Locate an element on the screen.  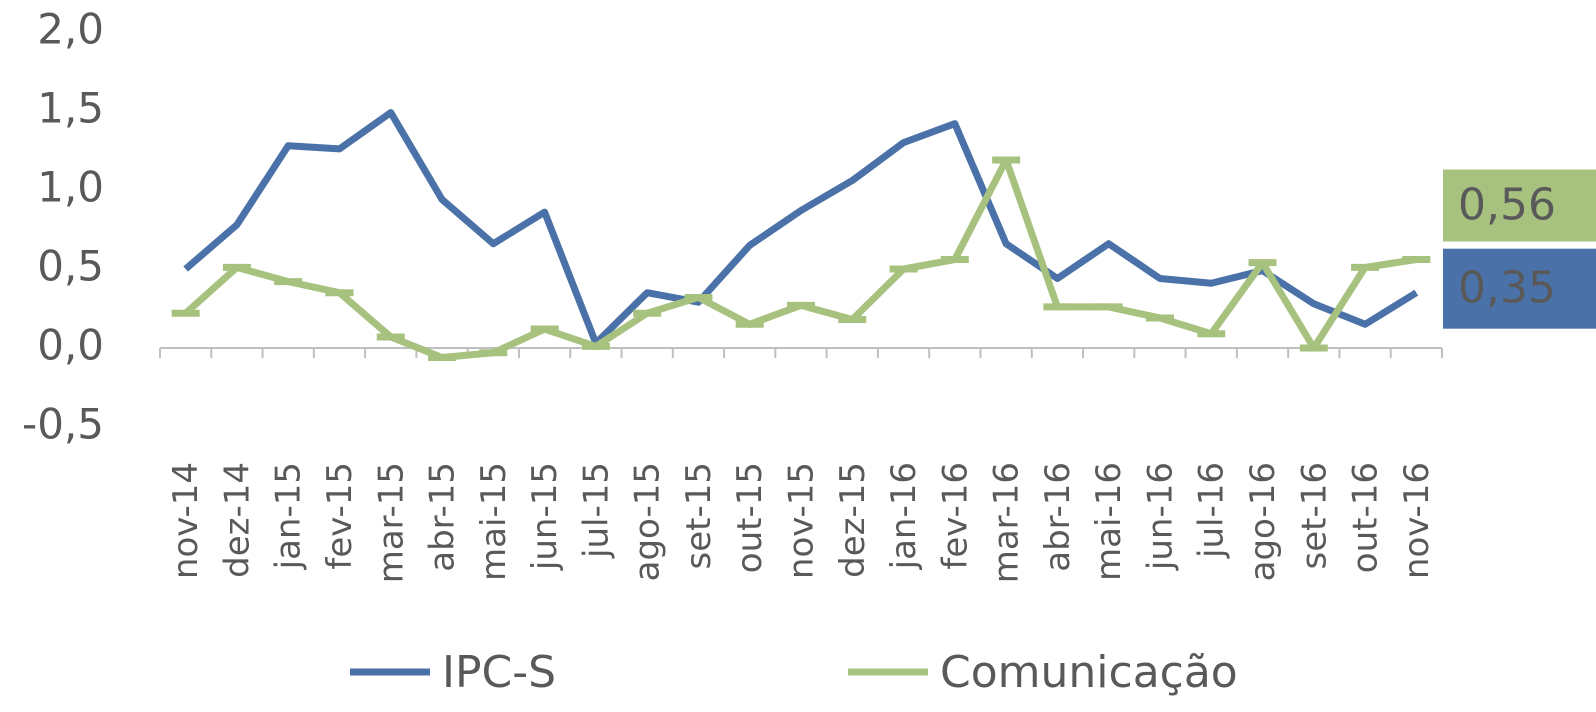
x-tick-label: jul-15 is located at coordinates (596, 510).